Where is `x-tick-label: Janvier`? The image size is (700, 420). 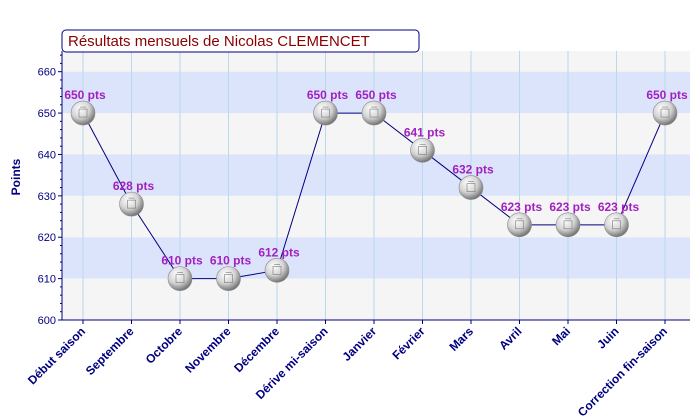 x-tick-label: Janvier is located at coordinates (360, 344).